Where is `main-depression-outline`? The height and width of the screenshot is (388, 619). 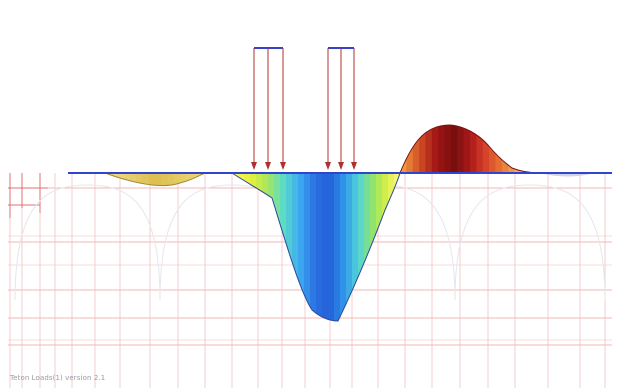 main-depression-outline is located at coordinates (316, 247).